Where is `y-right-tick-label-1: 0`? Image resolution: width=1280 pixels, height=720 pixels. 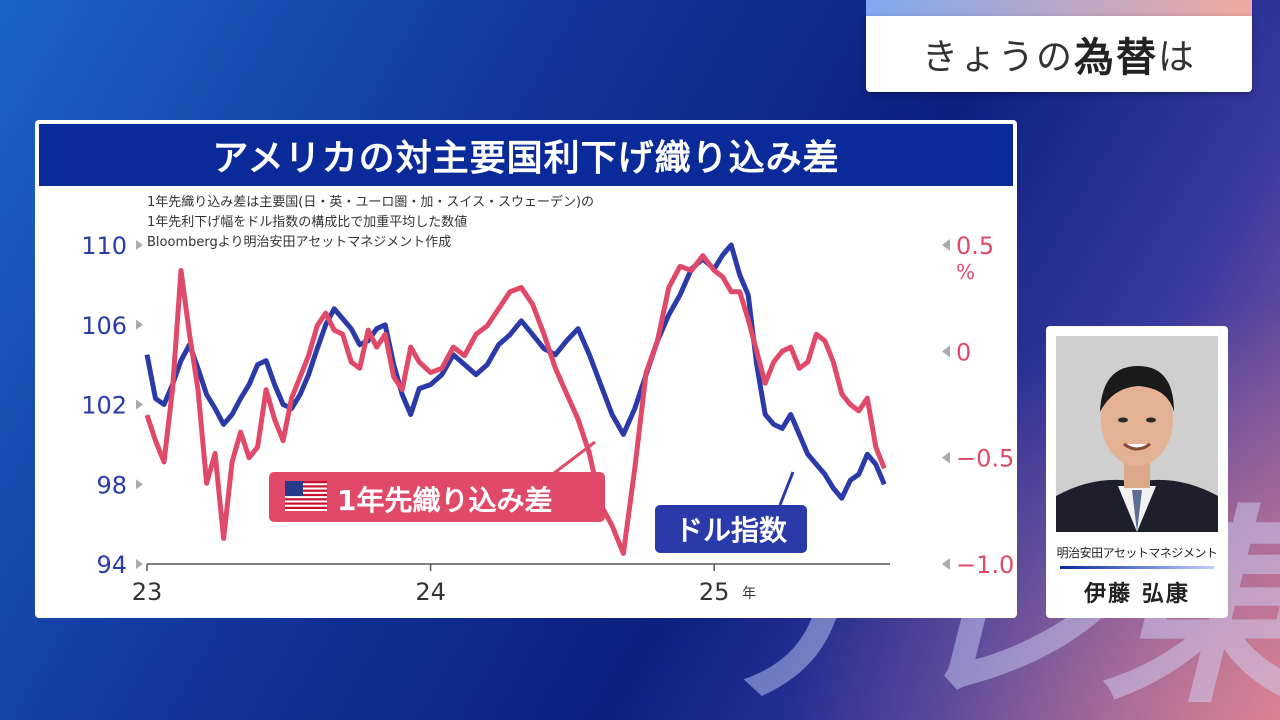 y-right-tick-label-1: 0 is located at coordinates (963, 352).